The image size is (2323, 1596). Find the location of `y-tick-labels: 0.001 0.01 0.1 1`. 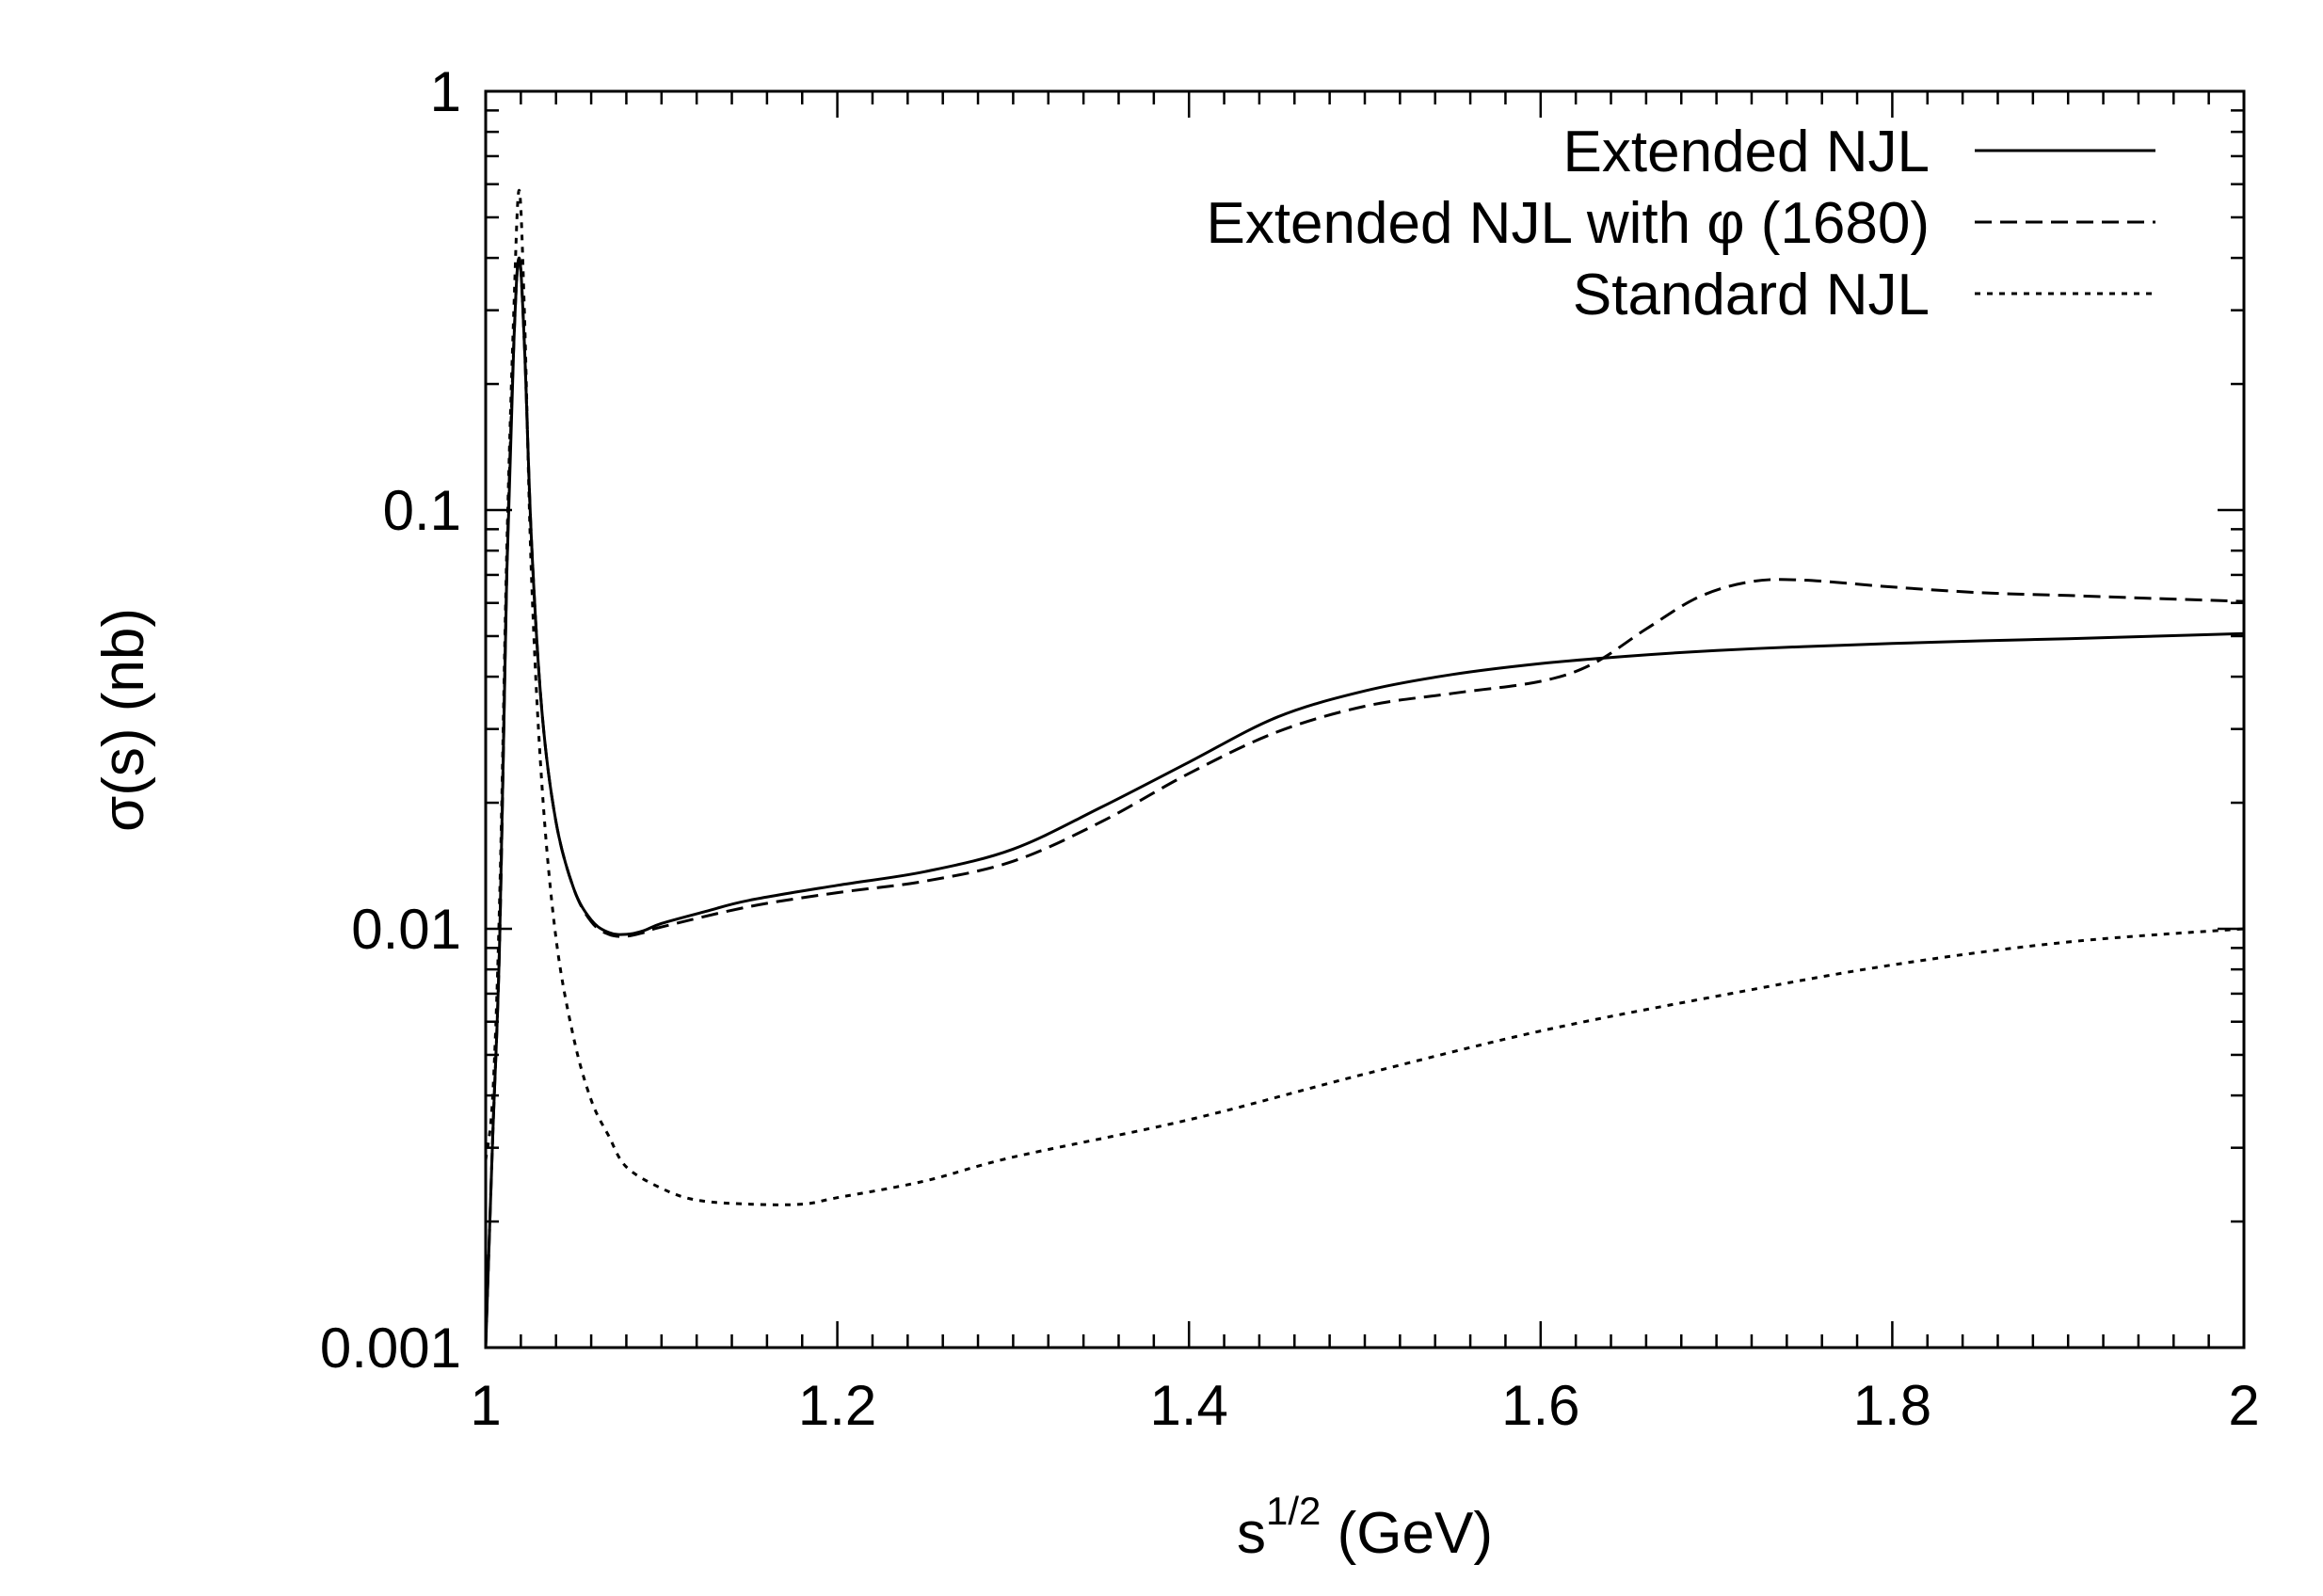

y-tick-labels: 0.001 0.01 0.1 1 is located at coordinates (390, 720).